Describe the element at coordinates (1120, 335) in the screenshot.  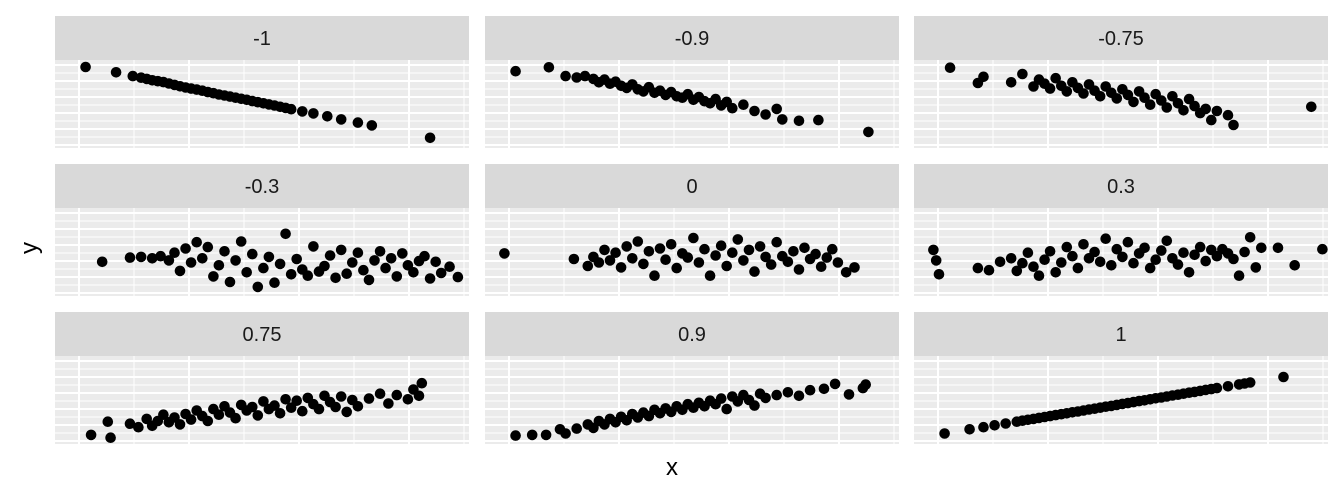
I see `facet-strip-label: 1` at that location.